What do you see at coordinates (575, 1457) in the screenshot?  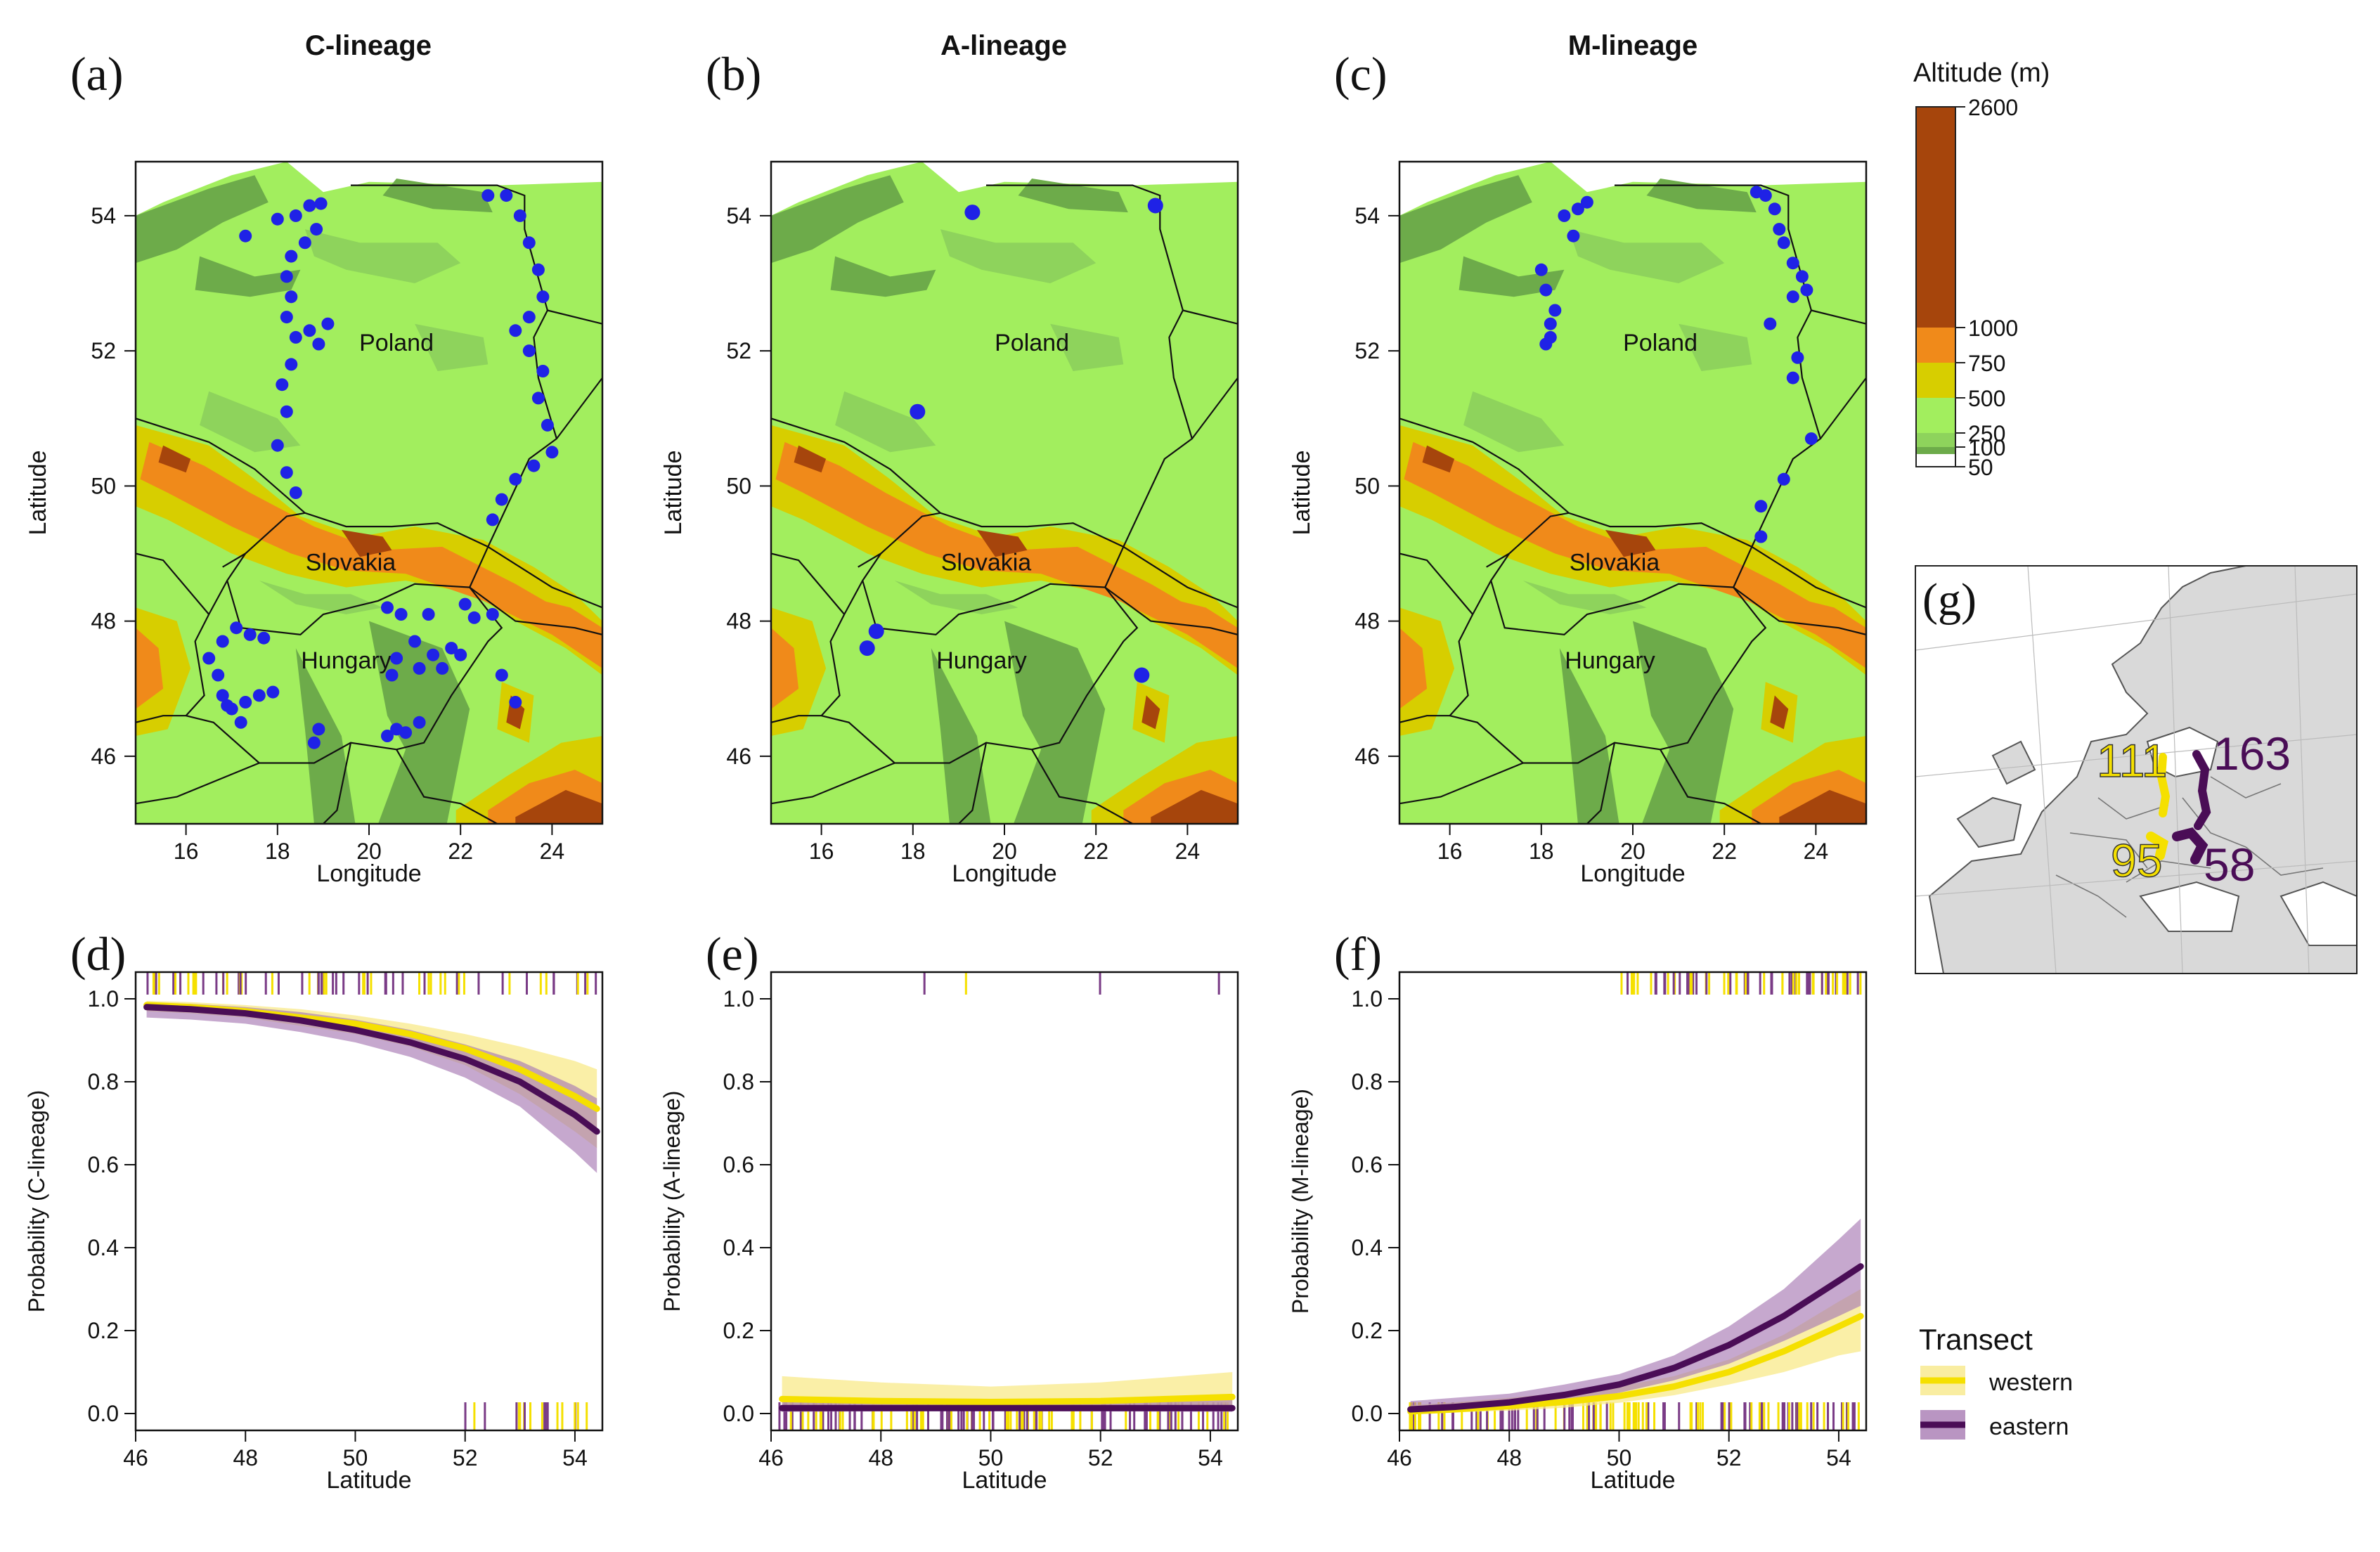 I see `plot-d-xtick-54: 54` at bounding box center [575, 1457].